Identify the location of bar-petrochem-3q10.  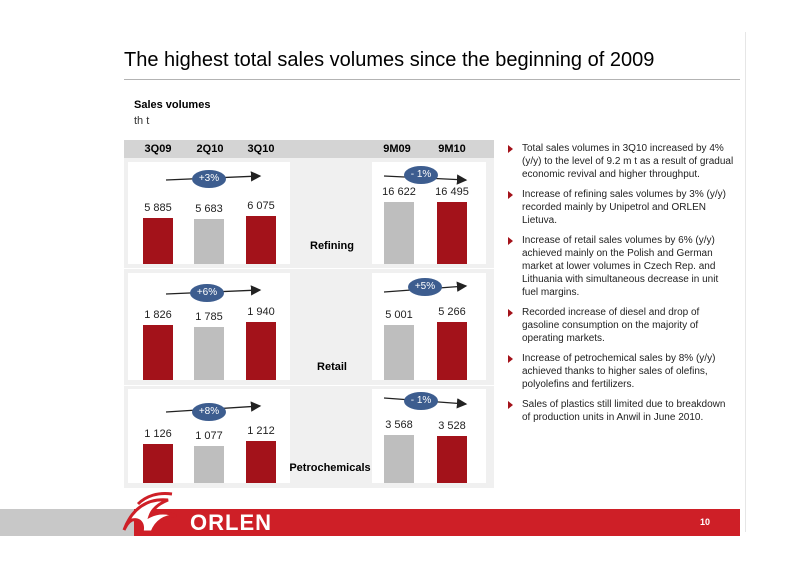
(261, 462).